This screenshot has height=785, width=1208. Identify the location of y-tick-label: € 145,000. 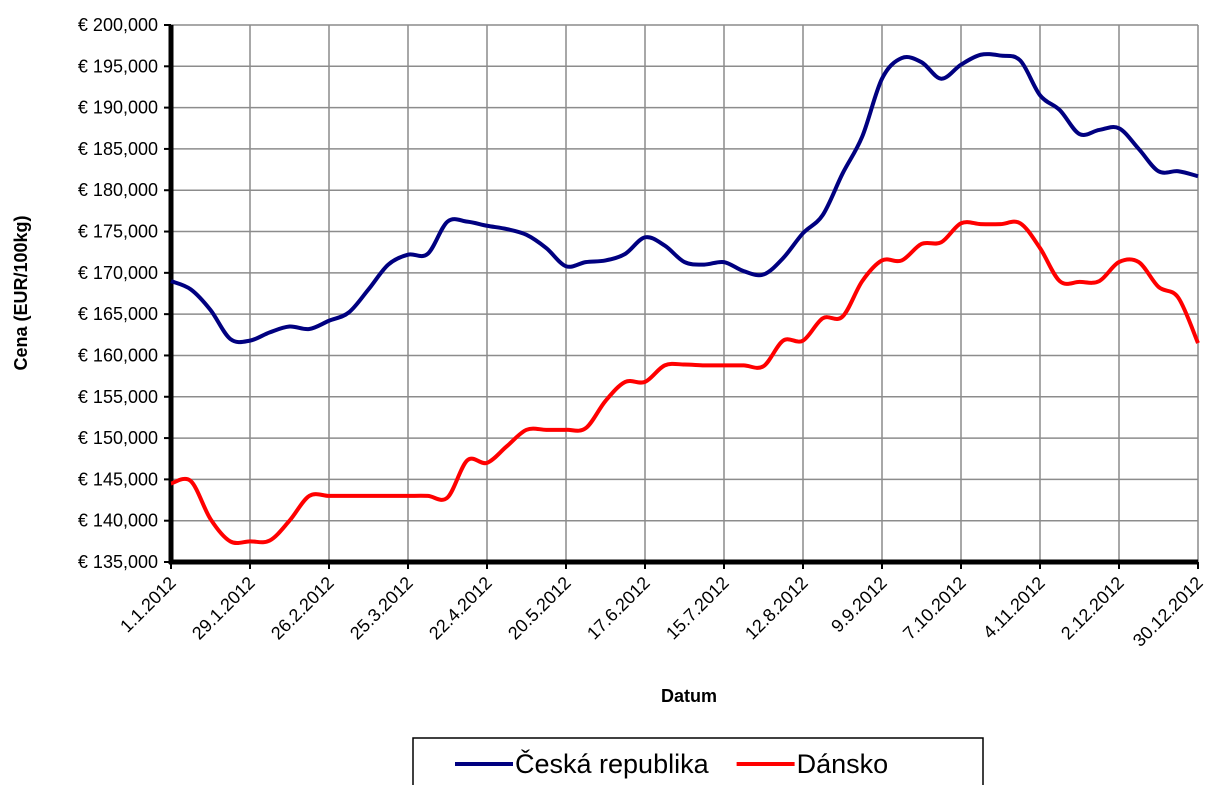
(118, 479).